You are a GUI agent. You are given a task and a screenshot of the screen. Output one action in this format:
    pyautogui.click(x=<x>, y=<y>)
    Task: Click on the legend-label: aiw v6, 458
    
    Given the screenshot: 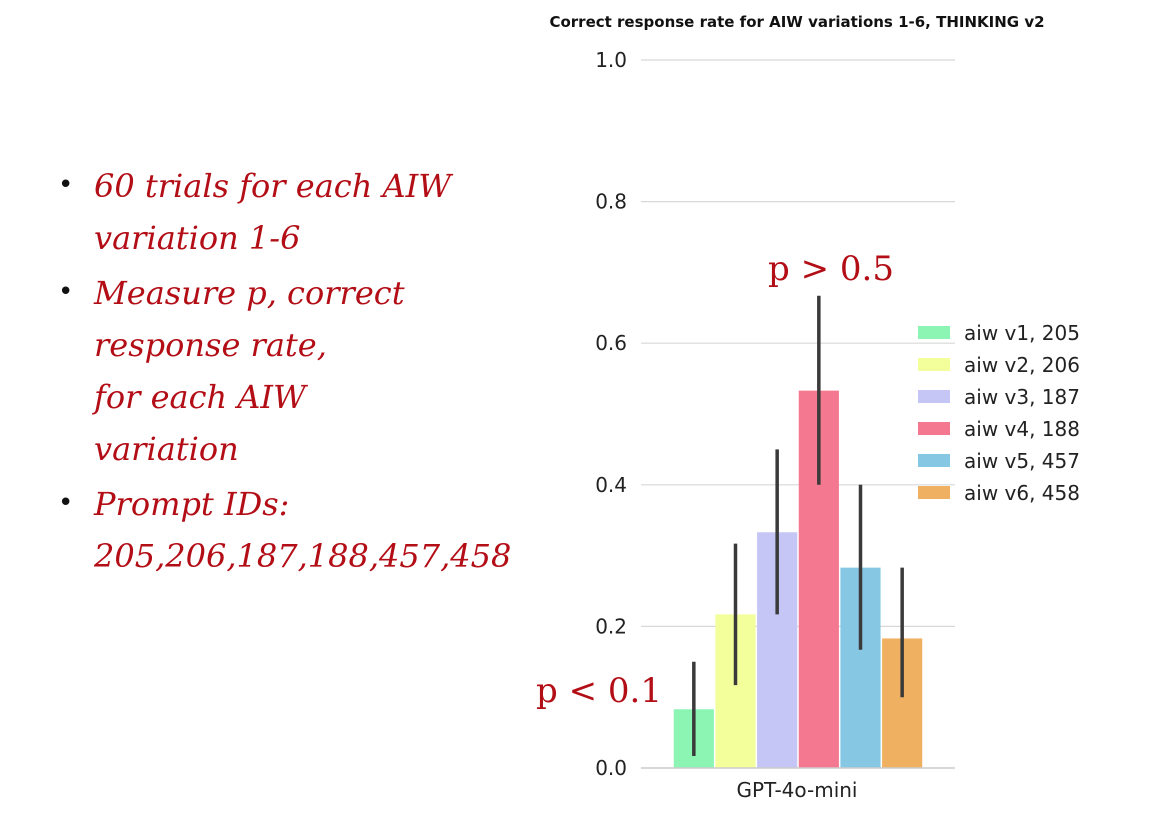 What is the action you would take?
    pyautogui.click(x=1022, y=493)
    